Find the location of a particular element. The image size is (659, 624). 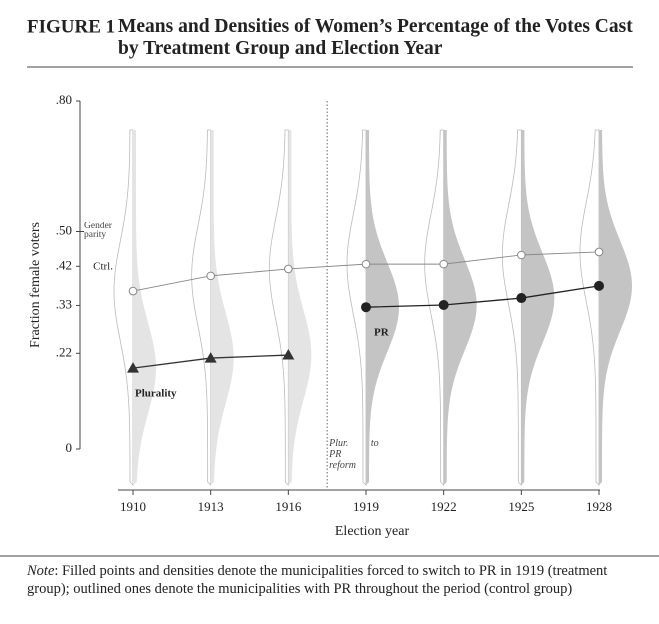

x-tick-label: 1919 is located at coordinates (366, 506).